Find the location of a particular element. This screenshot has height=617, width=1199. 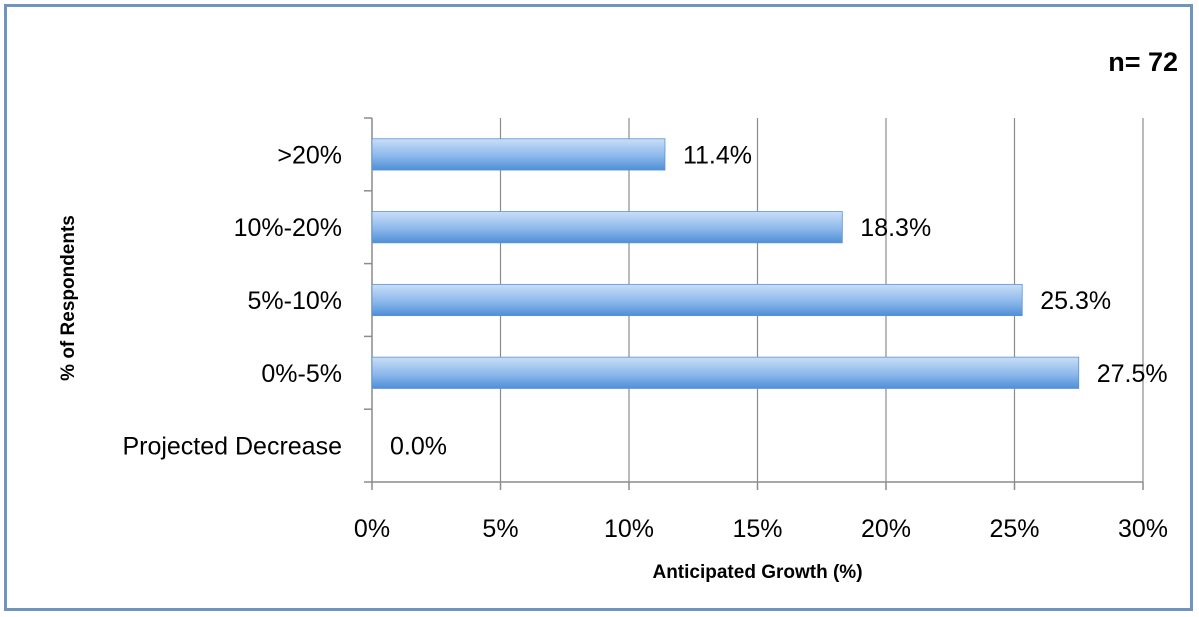

data-label: 25.3% is located at coordinates (1075, 301).